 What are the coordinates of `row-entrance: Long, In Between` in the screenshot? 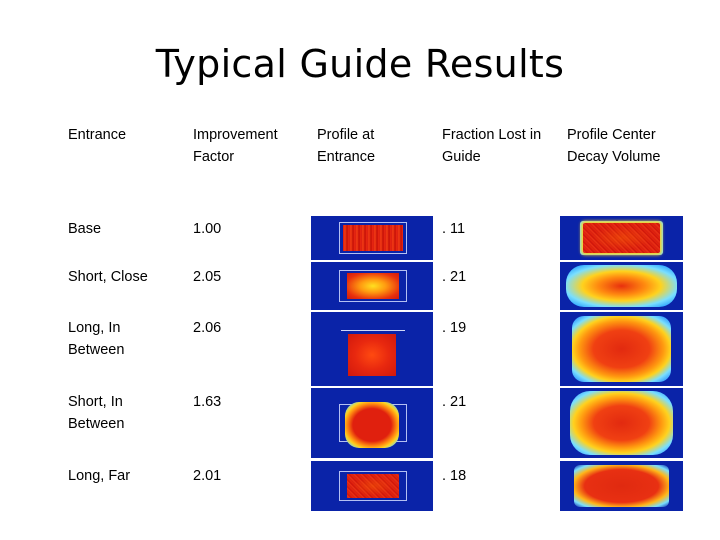 It's located at (96, 339).